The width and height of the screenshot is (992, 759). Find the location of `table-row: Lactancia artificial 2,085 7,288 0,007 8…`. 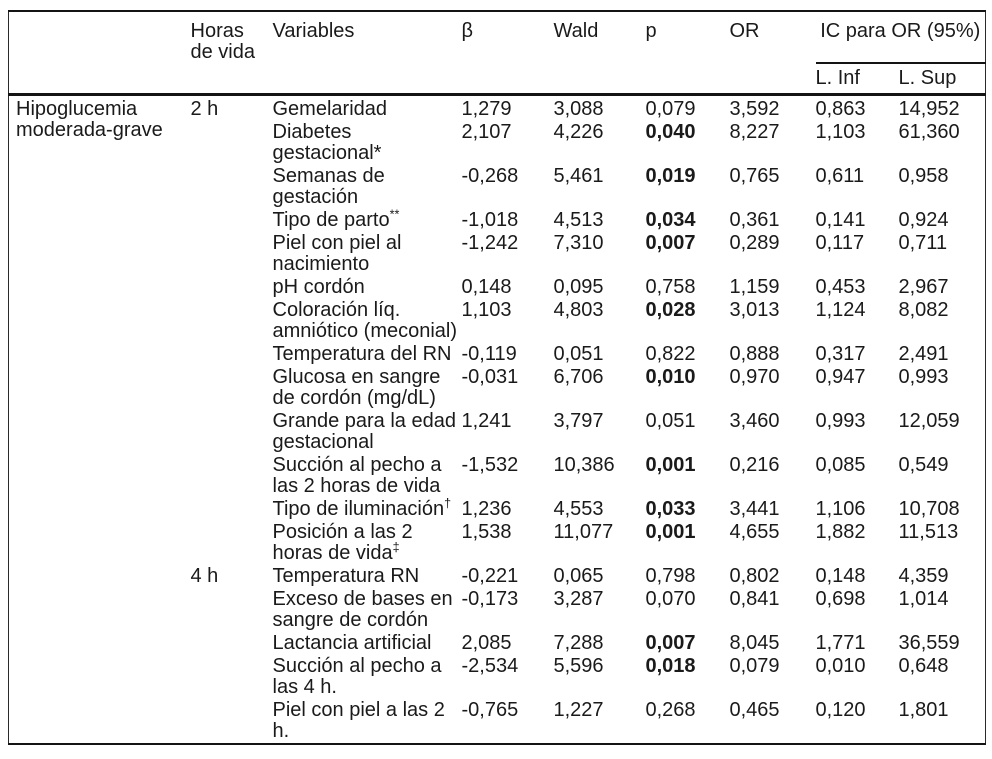

table-row: Lactancia artificial 2,085 7,288 0,007 8… is located at coordinates (497, 643).